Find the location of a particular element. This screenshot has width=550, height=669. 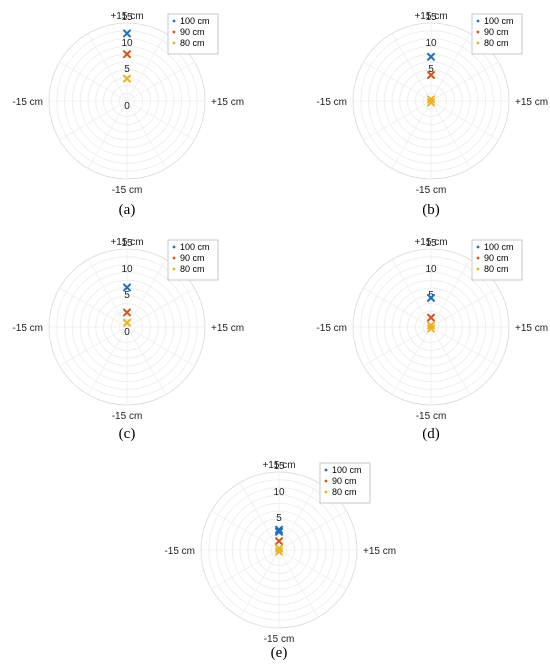

panel-caption: (b) is located at coordinates (431, 210).